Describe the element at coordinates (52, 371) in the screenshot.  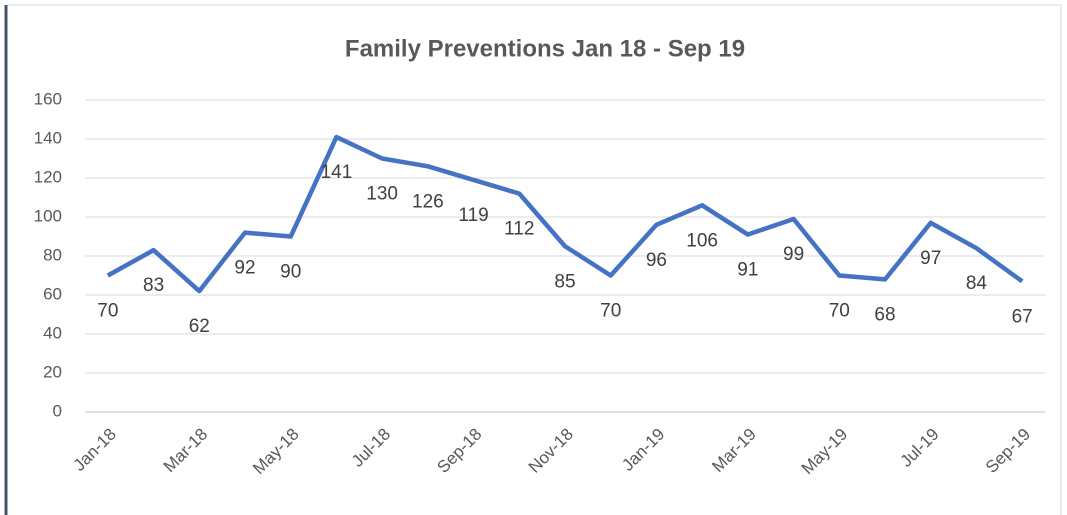
I see `y-tick-label: 20` at that location.